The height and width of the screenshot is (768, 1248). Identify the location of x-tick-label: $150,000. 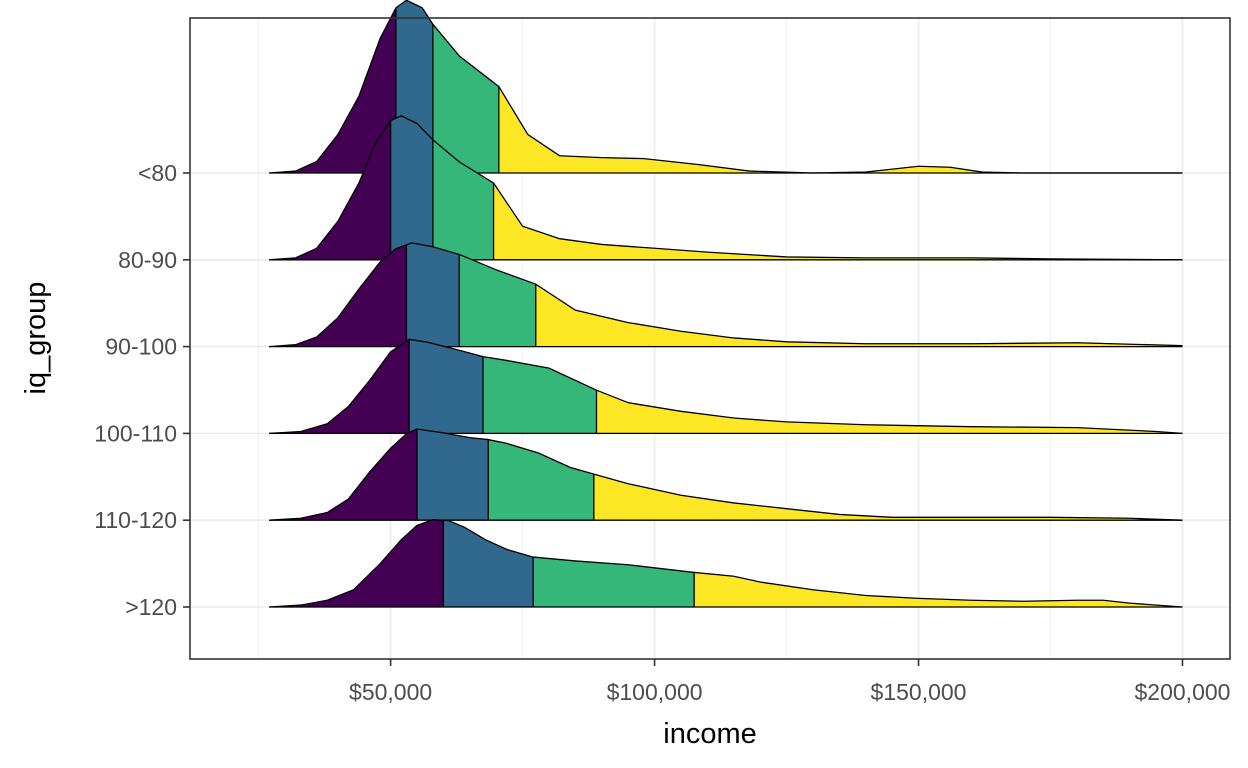
(919, 692).